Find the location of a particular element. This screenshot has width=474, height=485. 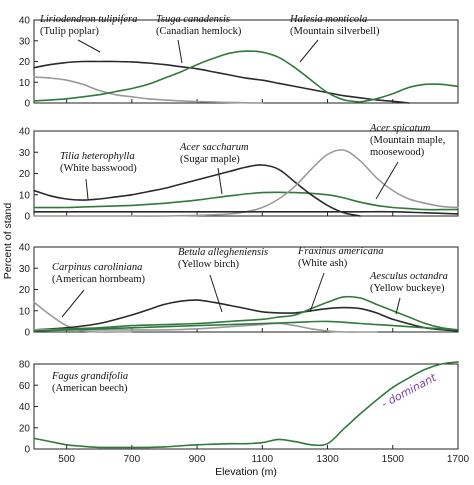

annotation-latin: Liriodendron tulipifera is located at coordinates (88, 19).